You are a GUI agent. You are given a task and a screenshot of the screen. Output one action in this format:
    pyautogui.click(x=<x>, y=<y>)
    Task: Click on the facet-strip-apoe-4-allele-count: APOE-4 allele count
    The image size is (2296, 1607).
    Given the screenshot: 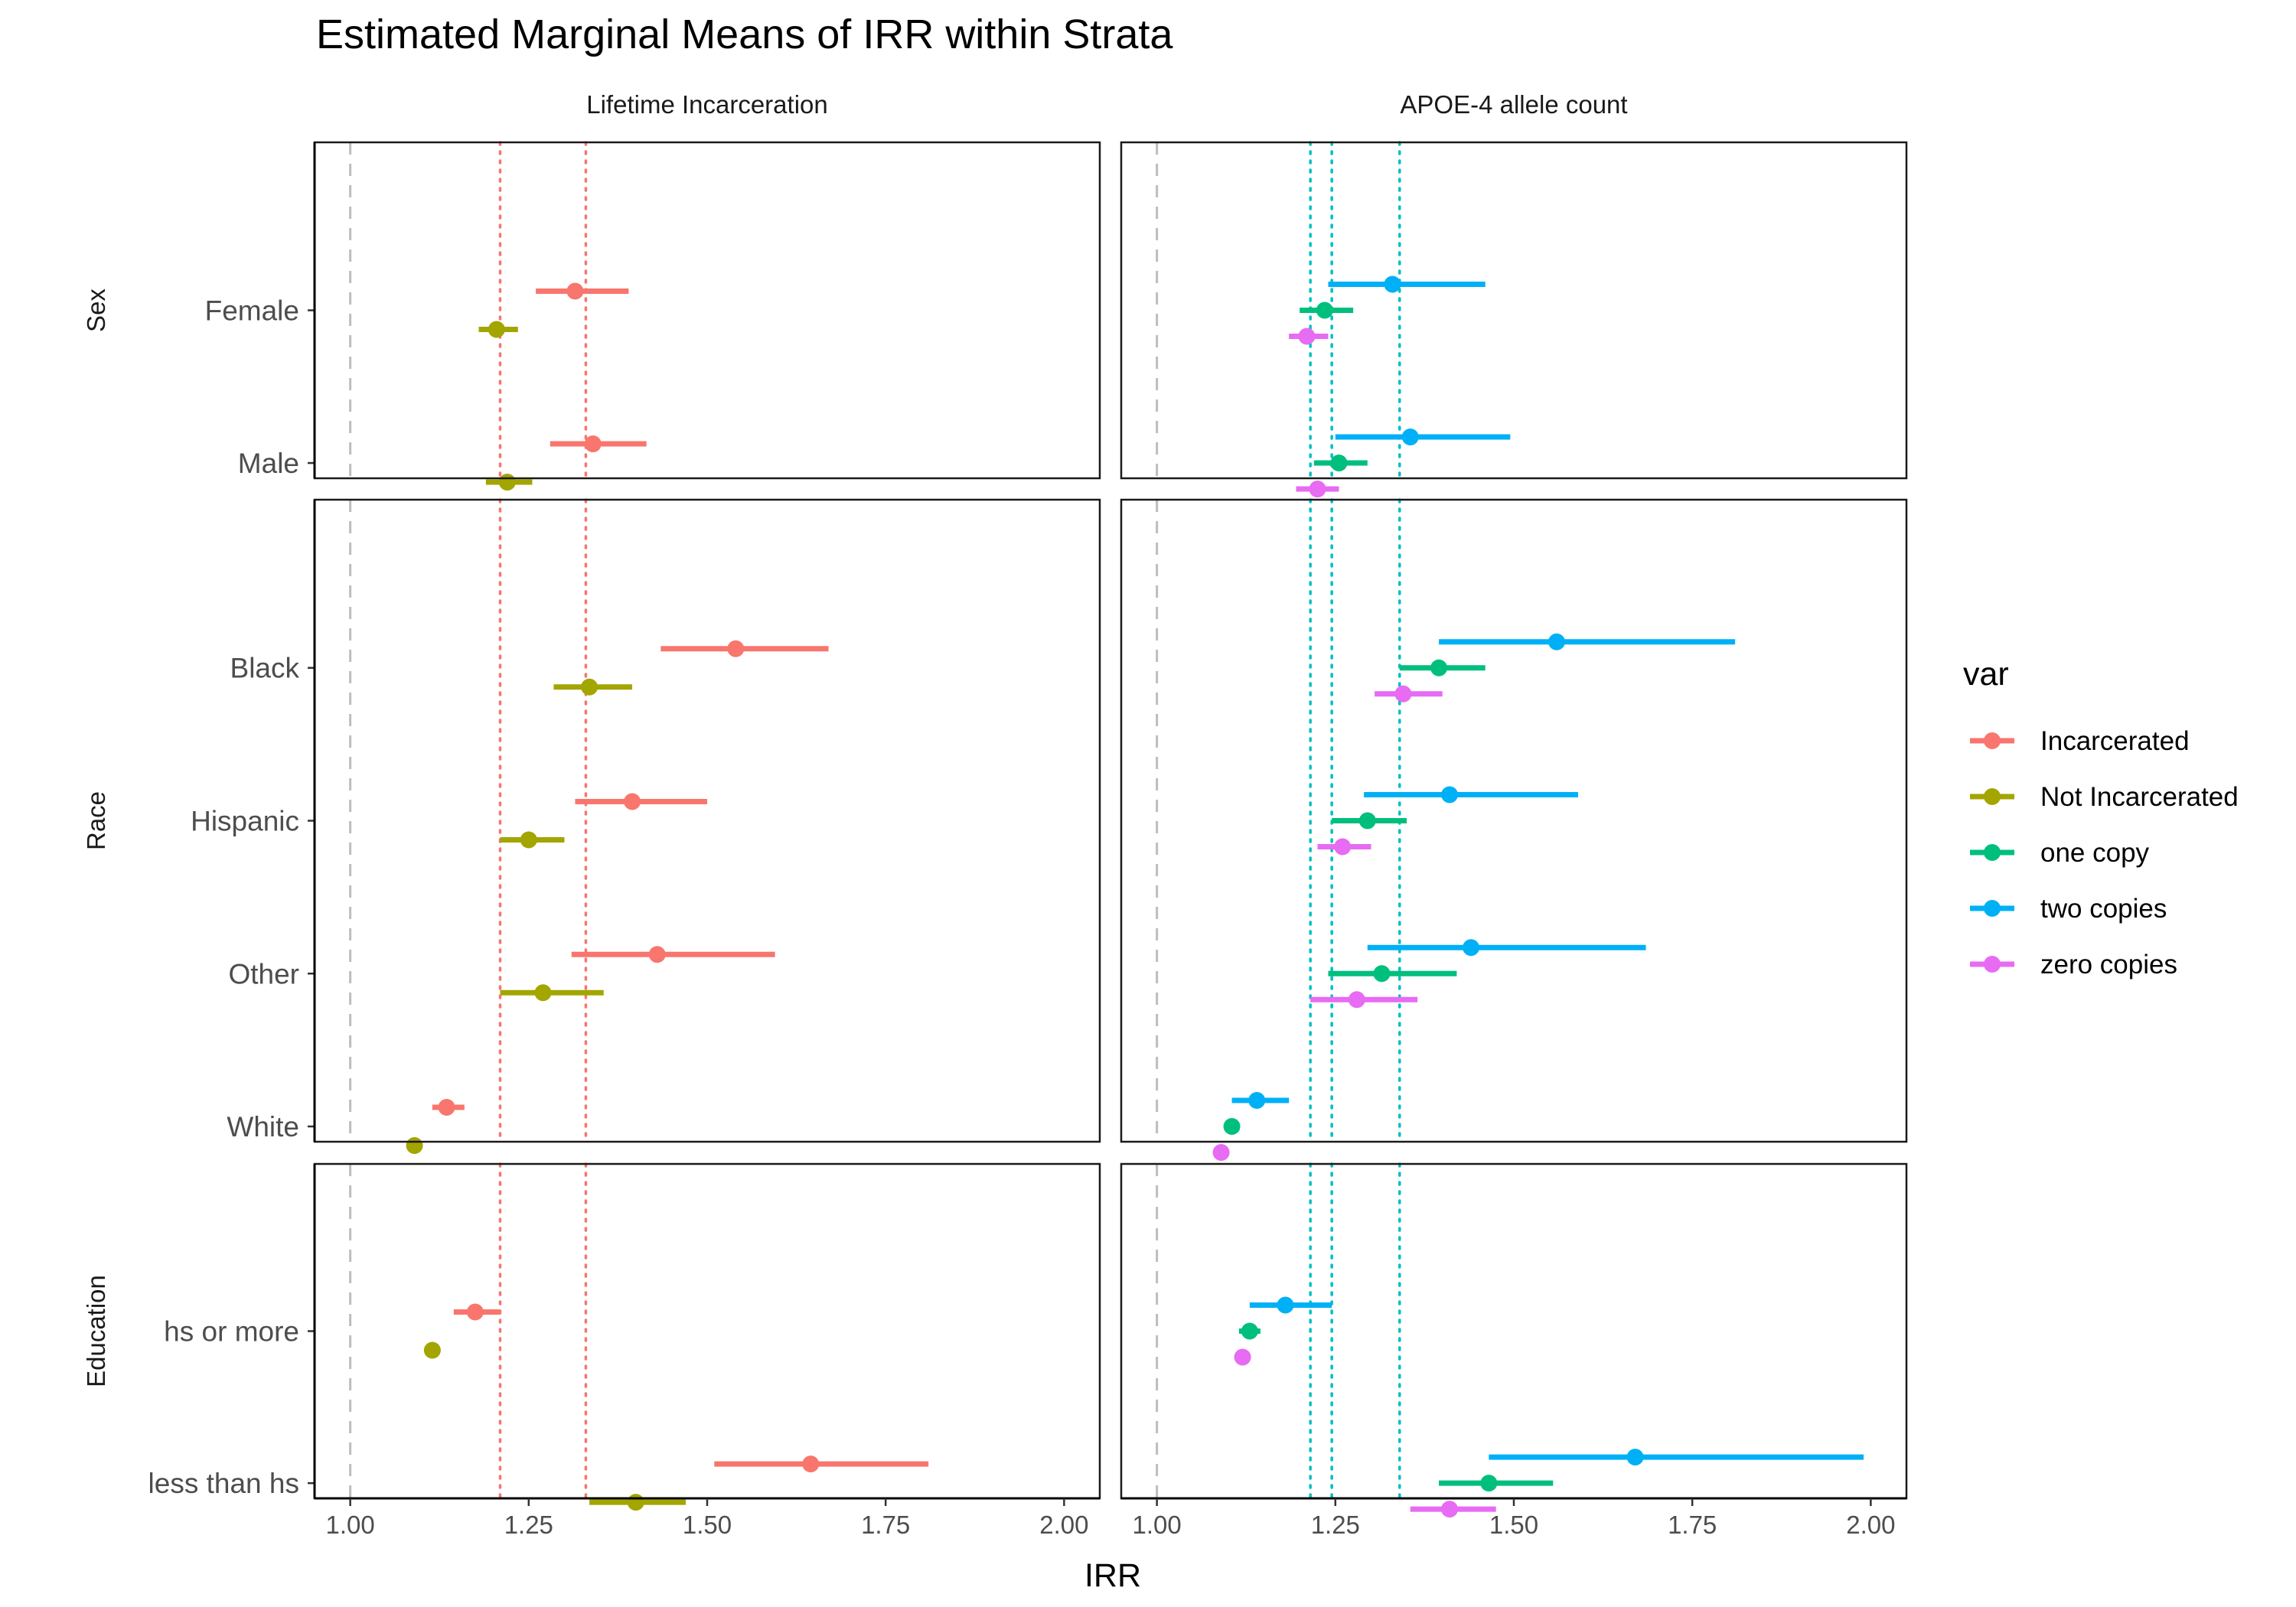 What is the action you would take?
    pyautogui.click(x=1513, y=104)
    